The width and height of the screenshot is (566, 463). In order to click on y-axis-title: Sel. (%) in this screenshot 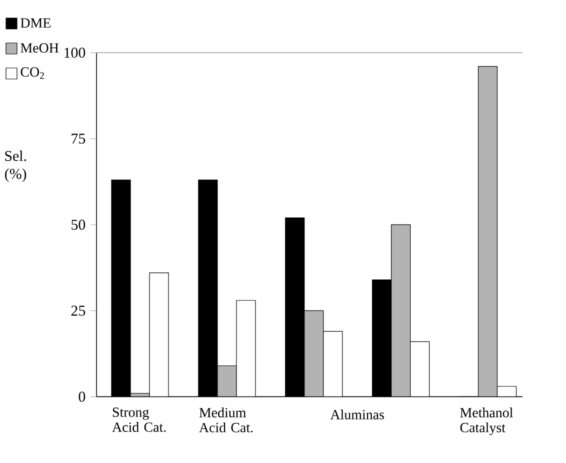, I will do `click(15, 166)`.